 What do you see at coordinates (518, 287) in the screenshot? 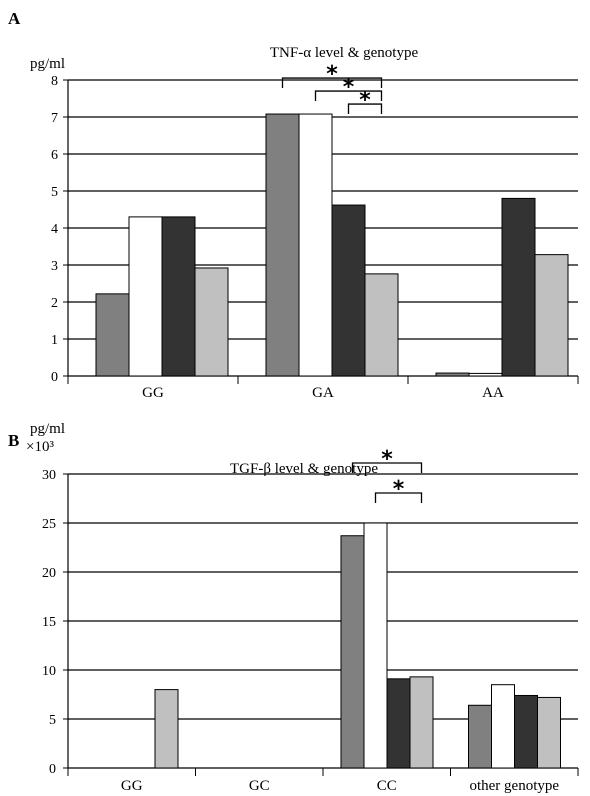
I see `bar-aa-s3` at bounding box center [518, 287].